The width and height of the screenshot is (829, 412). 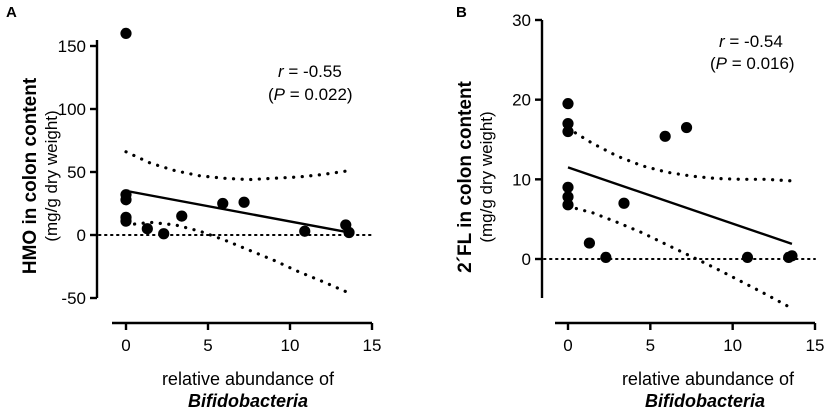 I want to click on panel-b-xlabel-main: relative abundance of, so click(x=708, y=379).